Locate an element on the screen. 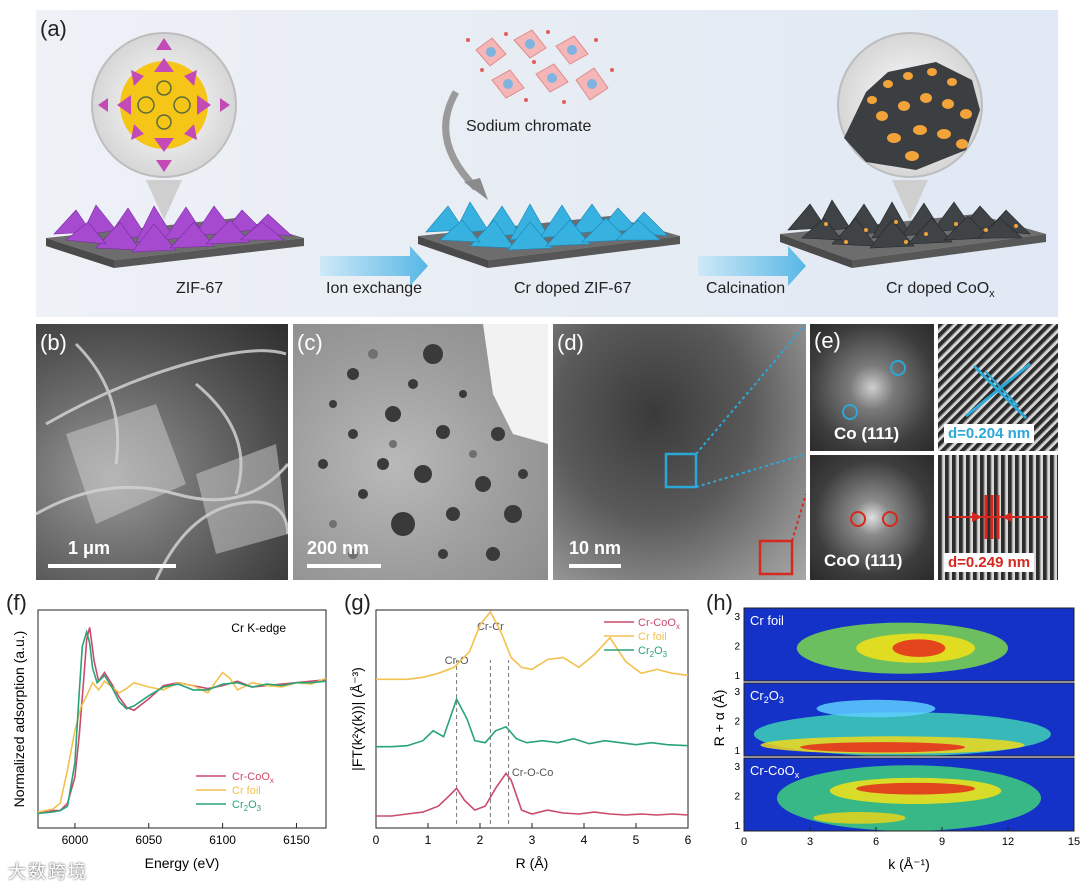 This screenshot has height=887, width=1080. panel-d-scale-bar is located at coordinates (595, 566).